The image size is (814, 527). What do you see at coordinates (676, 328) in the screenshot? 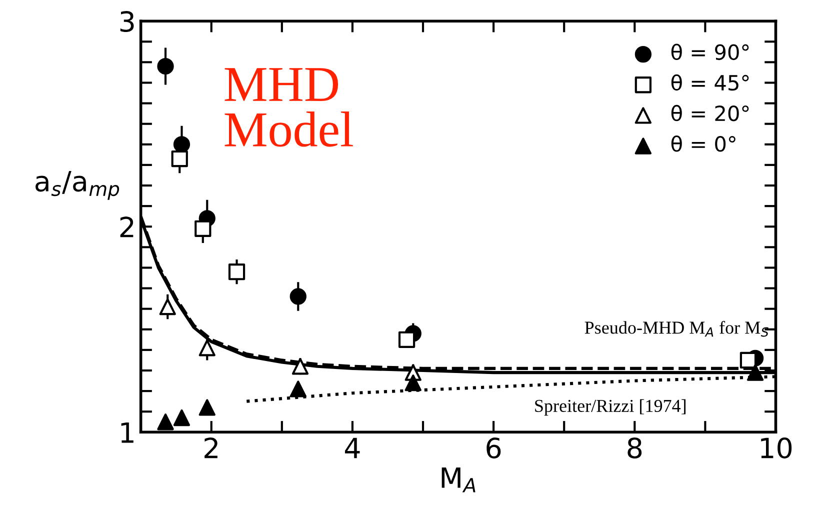
I see `annotation: Pseudo-MHD M$_{A}$ for M$_{S}$` at bounding box center [676, 328].